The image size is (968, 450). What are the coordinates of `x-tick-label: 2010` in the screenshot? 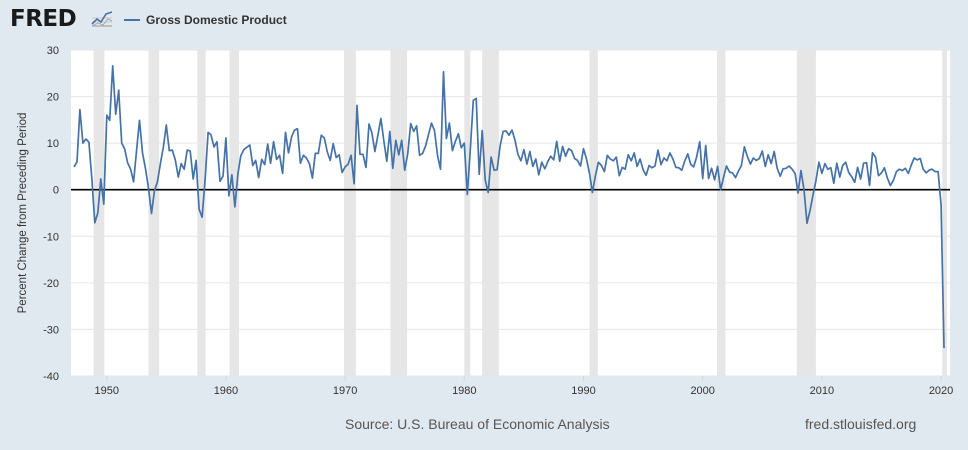 It's located at (822, 391).